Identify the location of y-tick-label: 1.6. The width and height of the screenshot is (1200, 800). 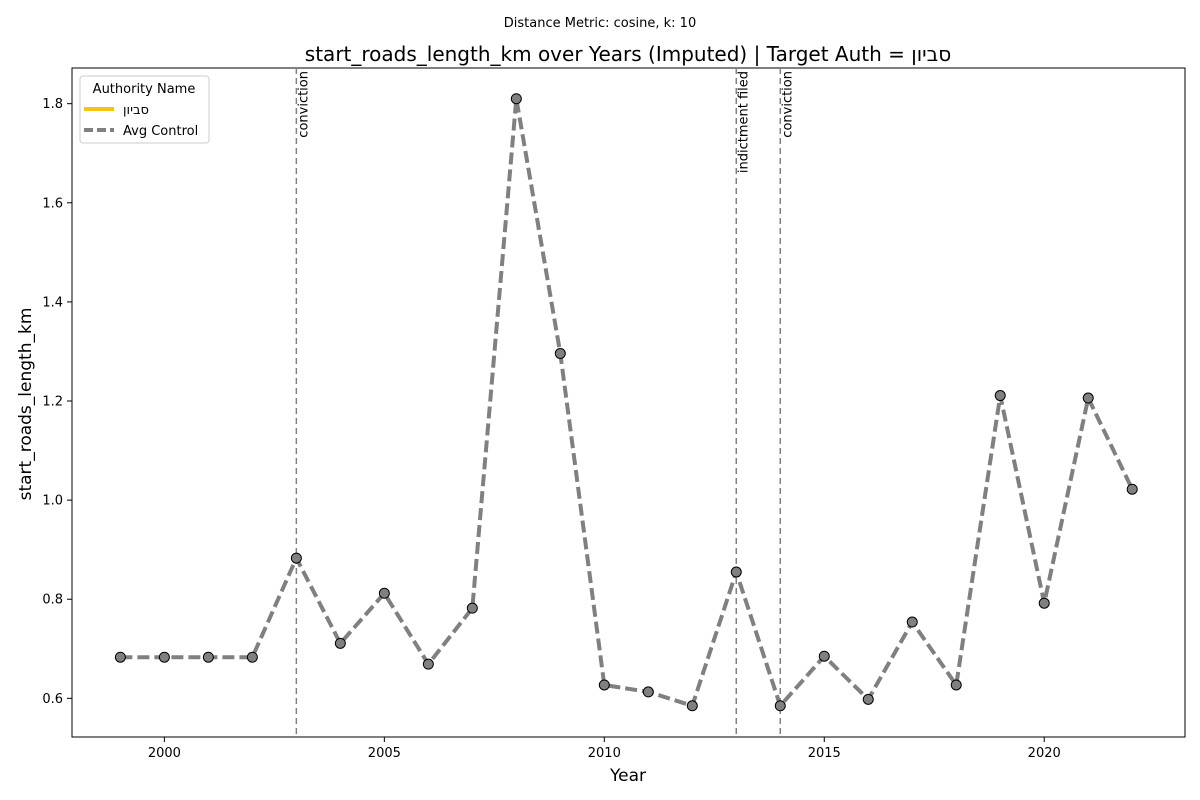
(52, 203).